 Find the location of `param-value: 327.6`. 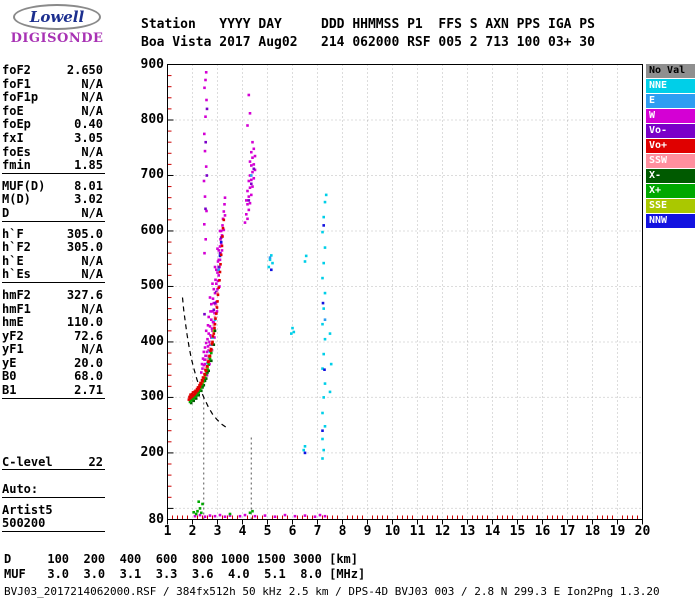

param-value: 327.6 is located at coordinates (84, 294).